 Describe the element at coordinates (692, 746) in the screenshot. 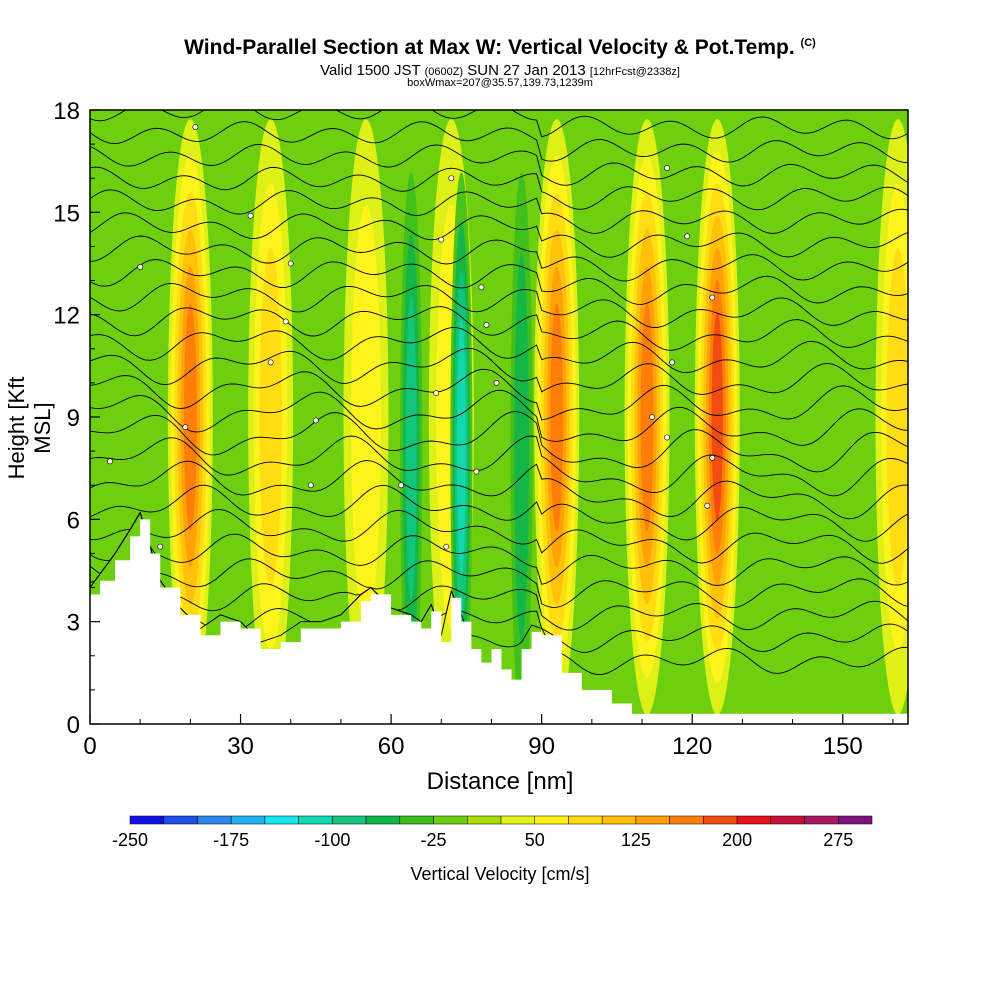

I see `x-tick-label: 120` at that location.